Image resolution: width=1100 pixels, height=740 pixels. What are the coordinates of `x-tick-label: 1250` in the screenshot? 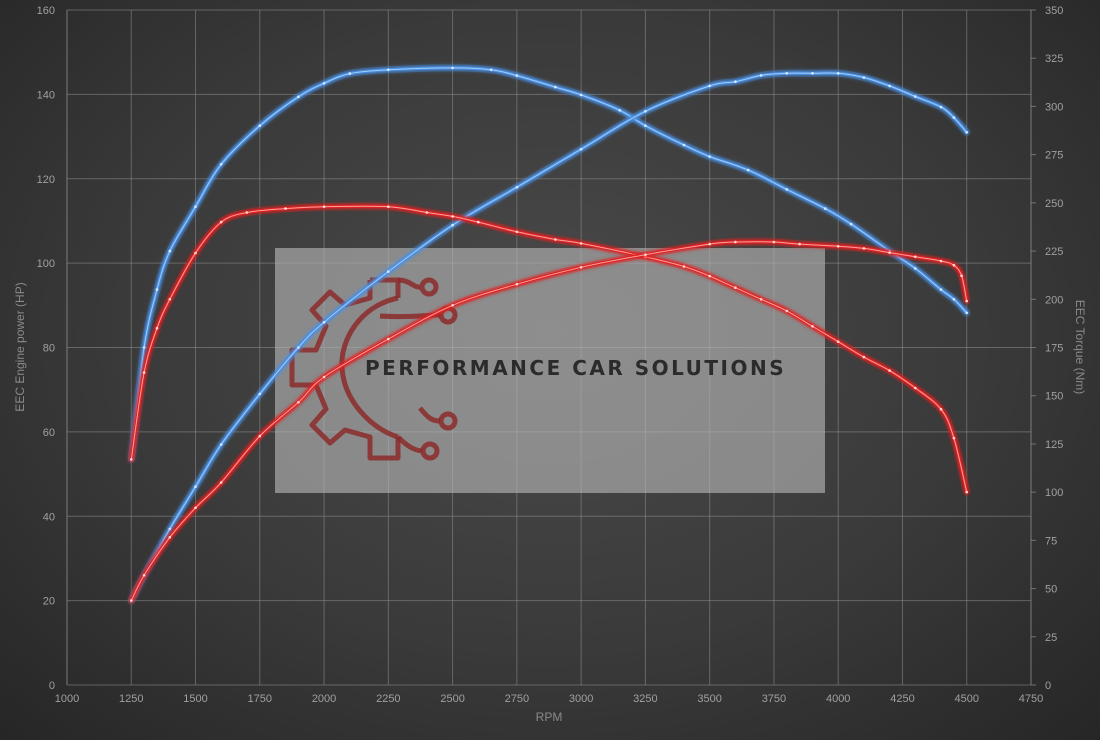 It's located at (131, 699).